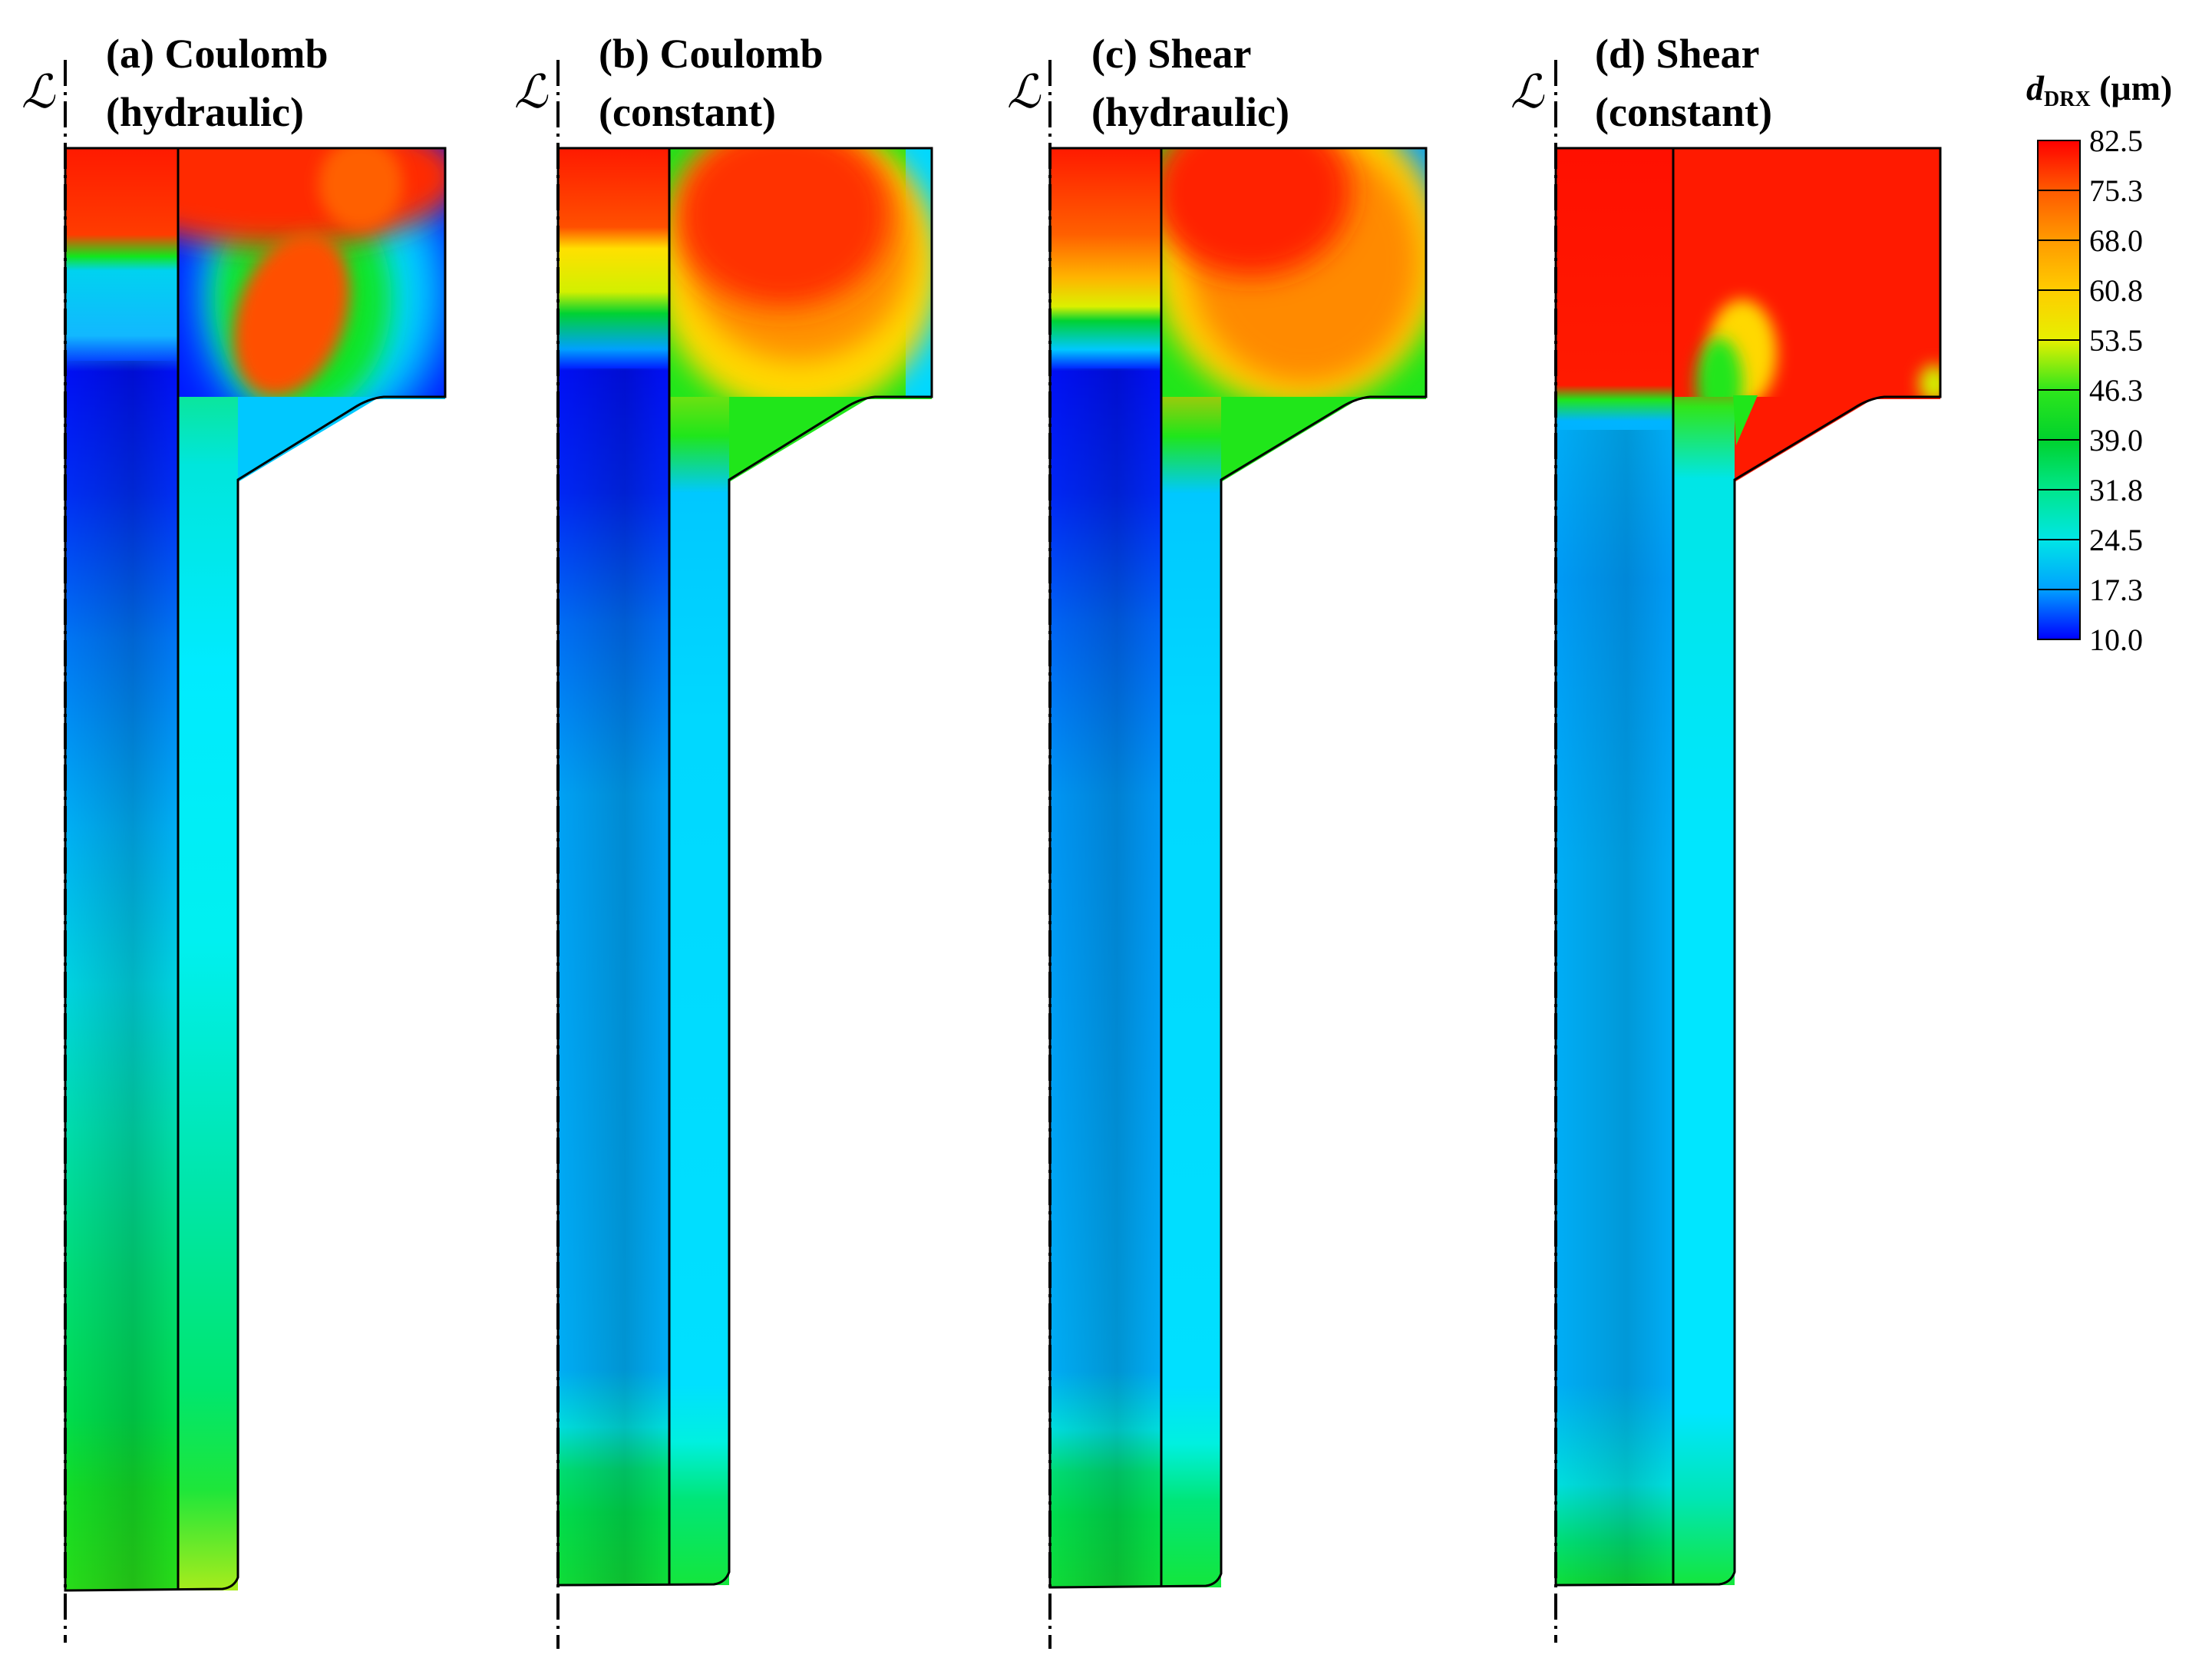 The width and height of the screenshot is (2212, 1668). I want to click on panel-title: (b) Coulomb, so click(711, 54).